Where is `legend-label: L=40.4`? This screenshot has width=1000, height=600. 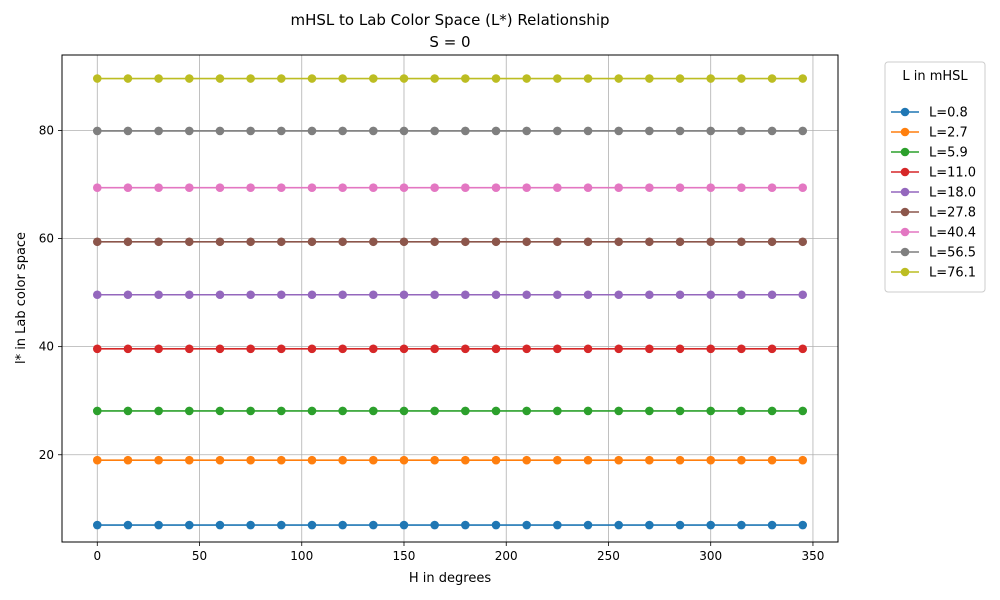
legend-label: L=40.4 is located at coordinates (952, 233).